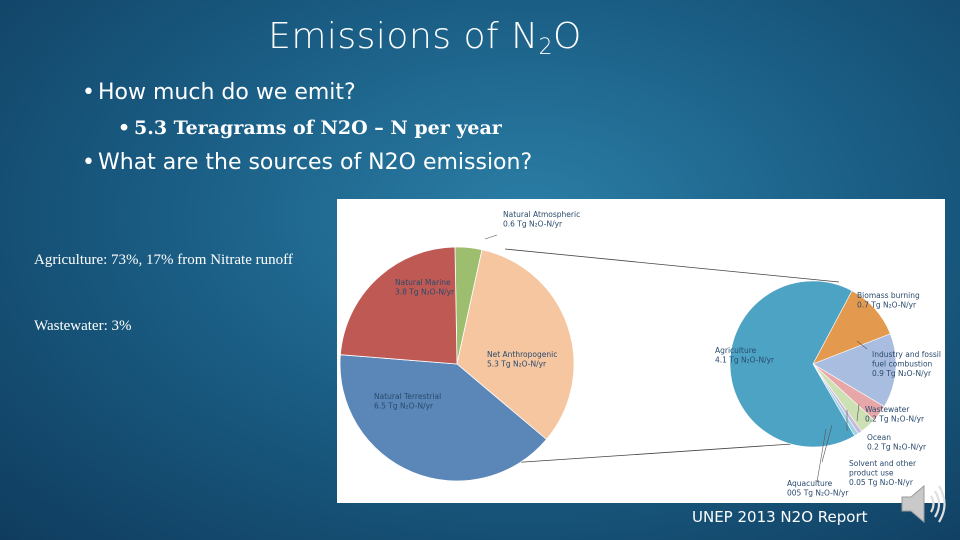 Image resolution: width=960 pixels, height=540 pixels. Describe the element at coordinates (745, 355) in the screenshot. I see `label-agriculture: Agriculture 4.1 Tg N₂O-N/yr` at that location.